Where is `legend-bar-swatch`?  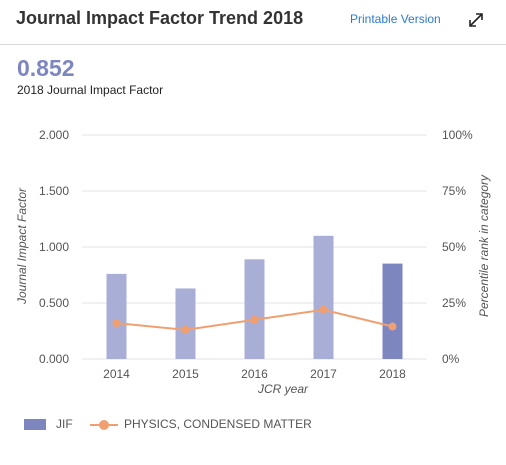 legend-bar-swatch is located at coordinates (35, 424).